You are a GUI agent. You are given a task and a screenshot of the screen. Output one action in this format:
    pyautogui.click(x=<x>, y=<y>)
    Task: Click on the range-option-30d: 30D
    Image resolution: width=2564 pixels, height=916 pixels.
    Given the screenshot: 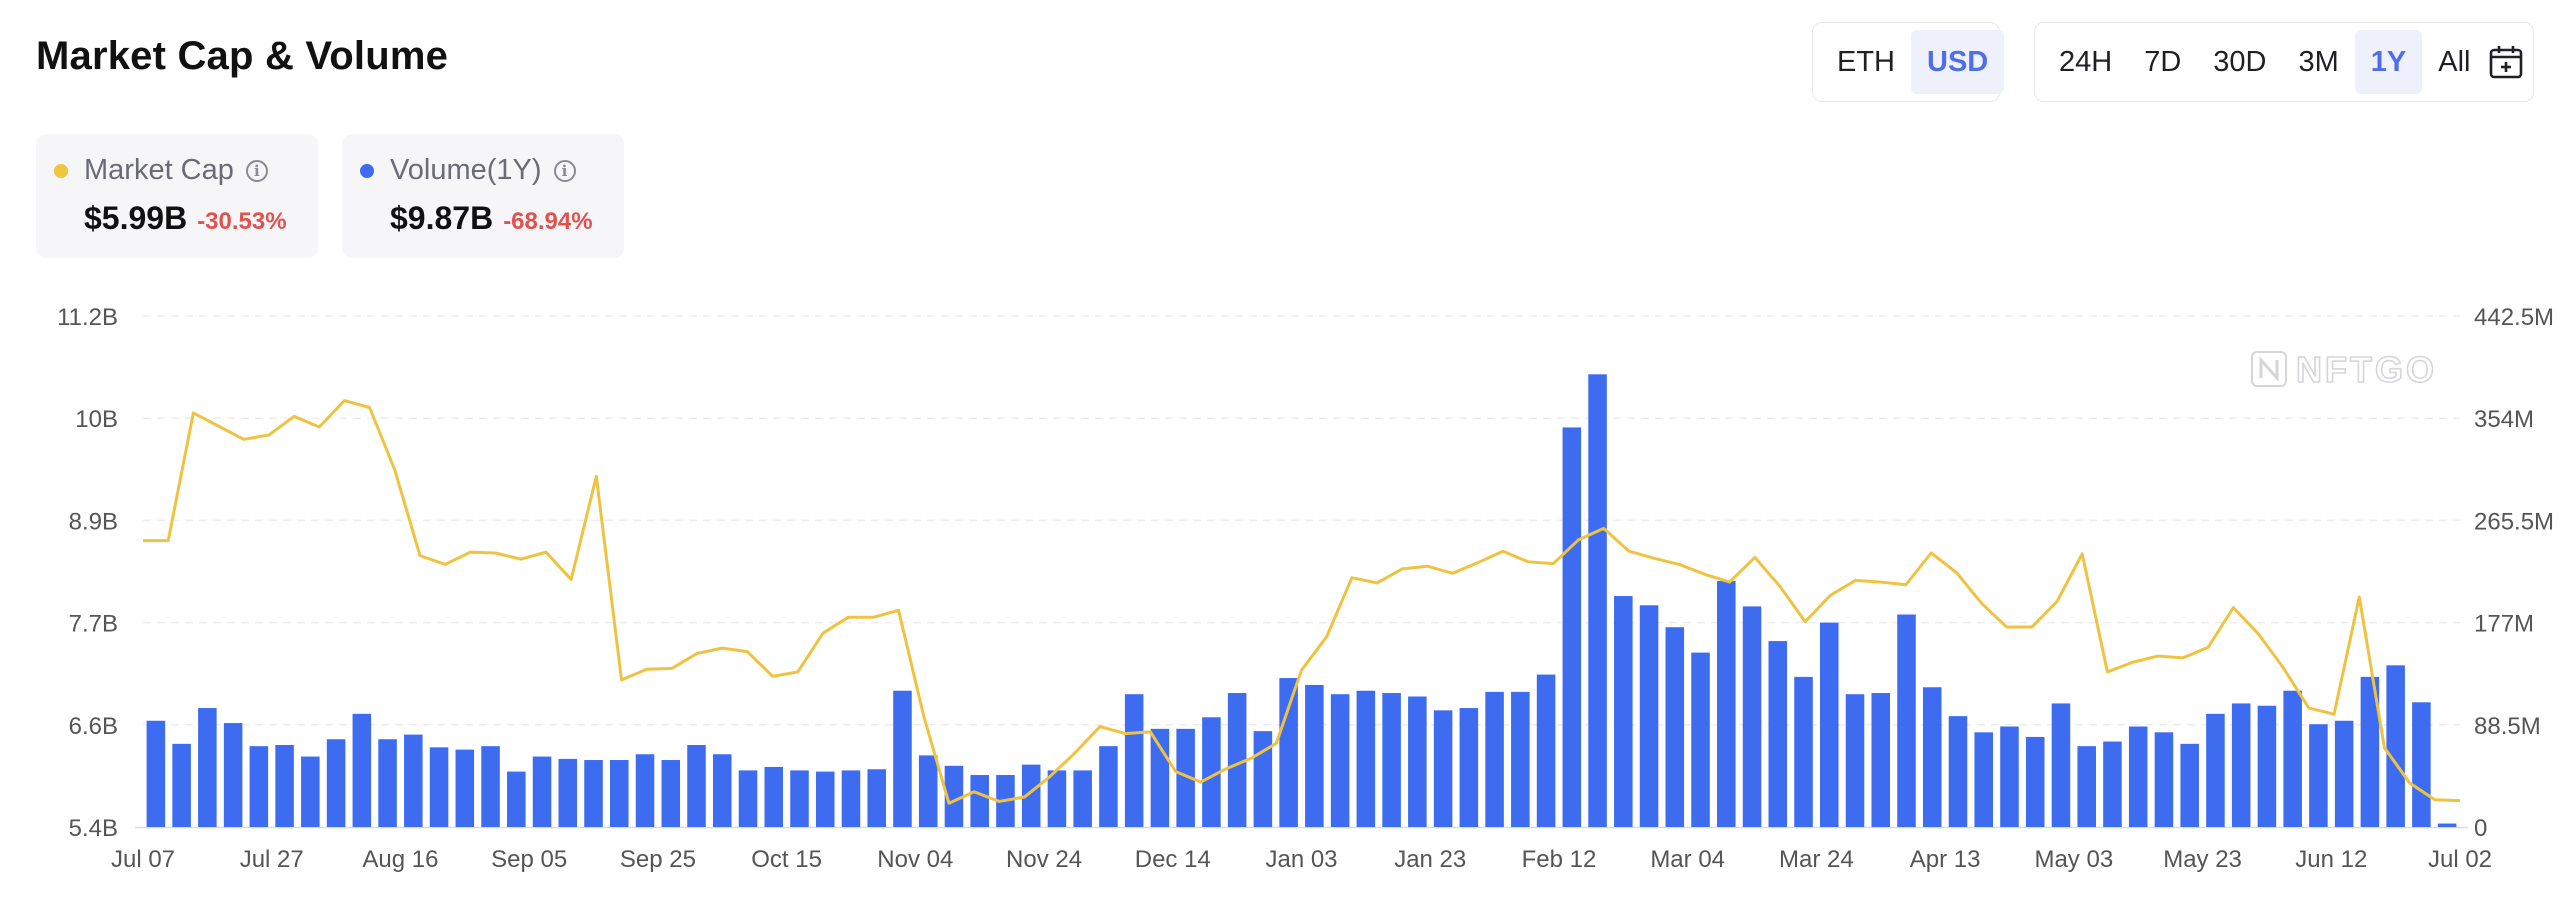 What is the action you would take?
    pyautogui.click(x=2240, y=61)
    